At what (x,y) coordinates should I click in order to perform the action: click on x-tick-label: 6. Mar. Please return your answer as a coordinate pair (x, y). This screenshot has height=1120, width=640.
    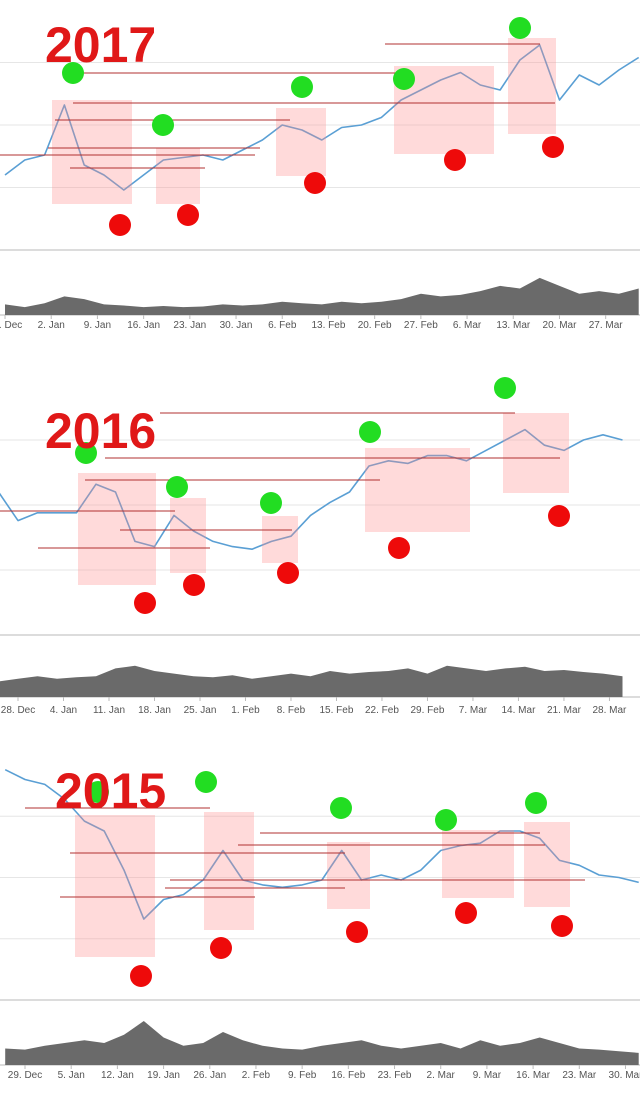
    Looking at the image, I should click on (467, 325).